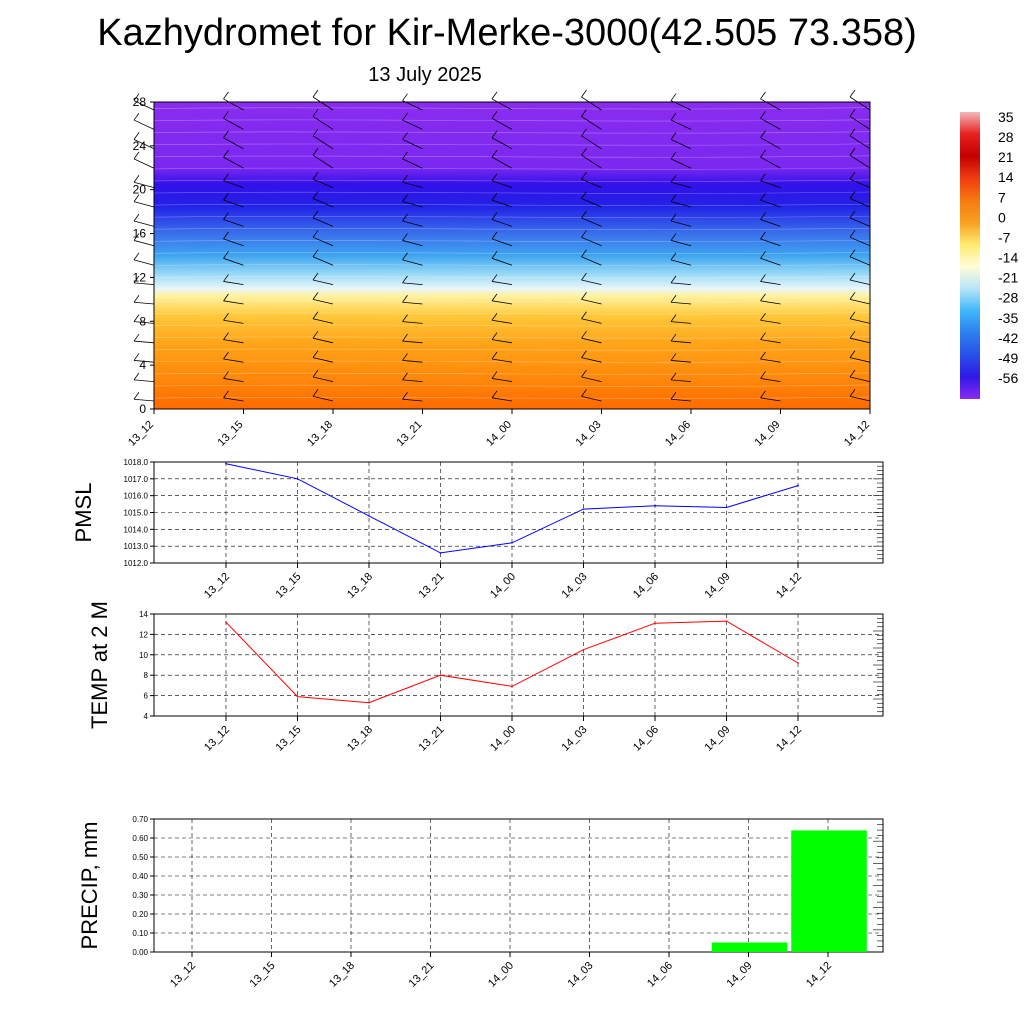  What do you see at coordinates (140, 190) in the screenshot?
I see `y-tick-label: 20` at bounding box center [140, 190].